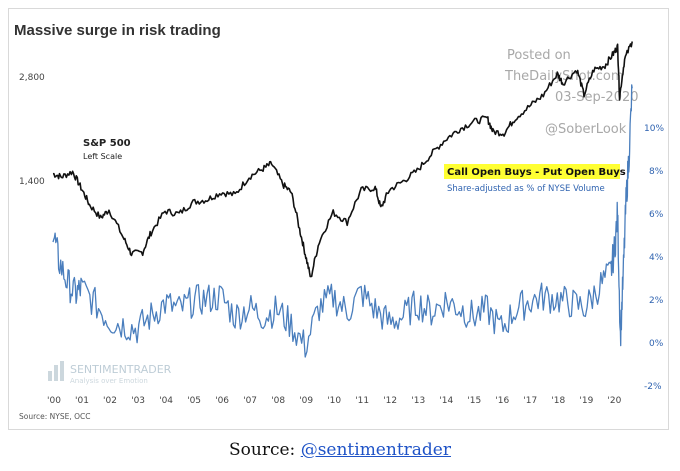 The image size is (680, 471). I want to click on spread-label-highlight, so click(532, 171).